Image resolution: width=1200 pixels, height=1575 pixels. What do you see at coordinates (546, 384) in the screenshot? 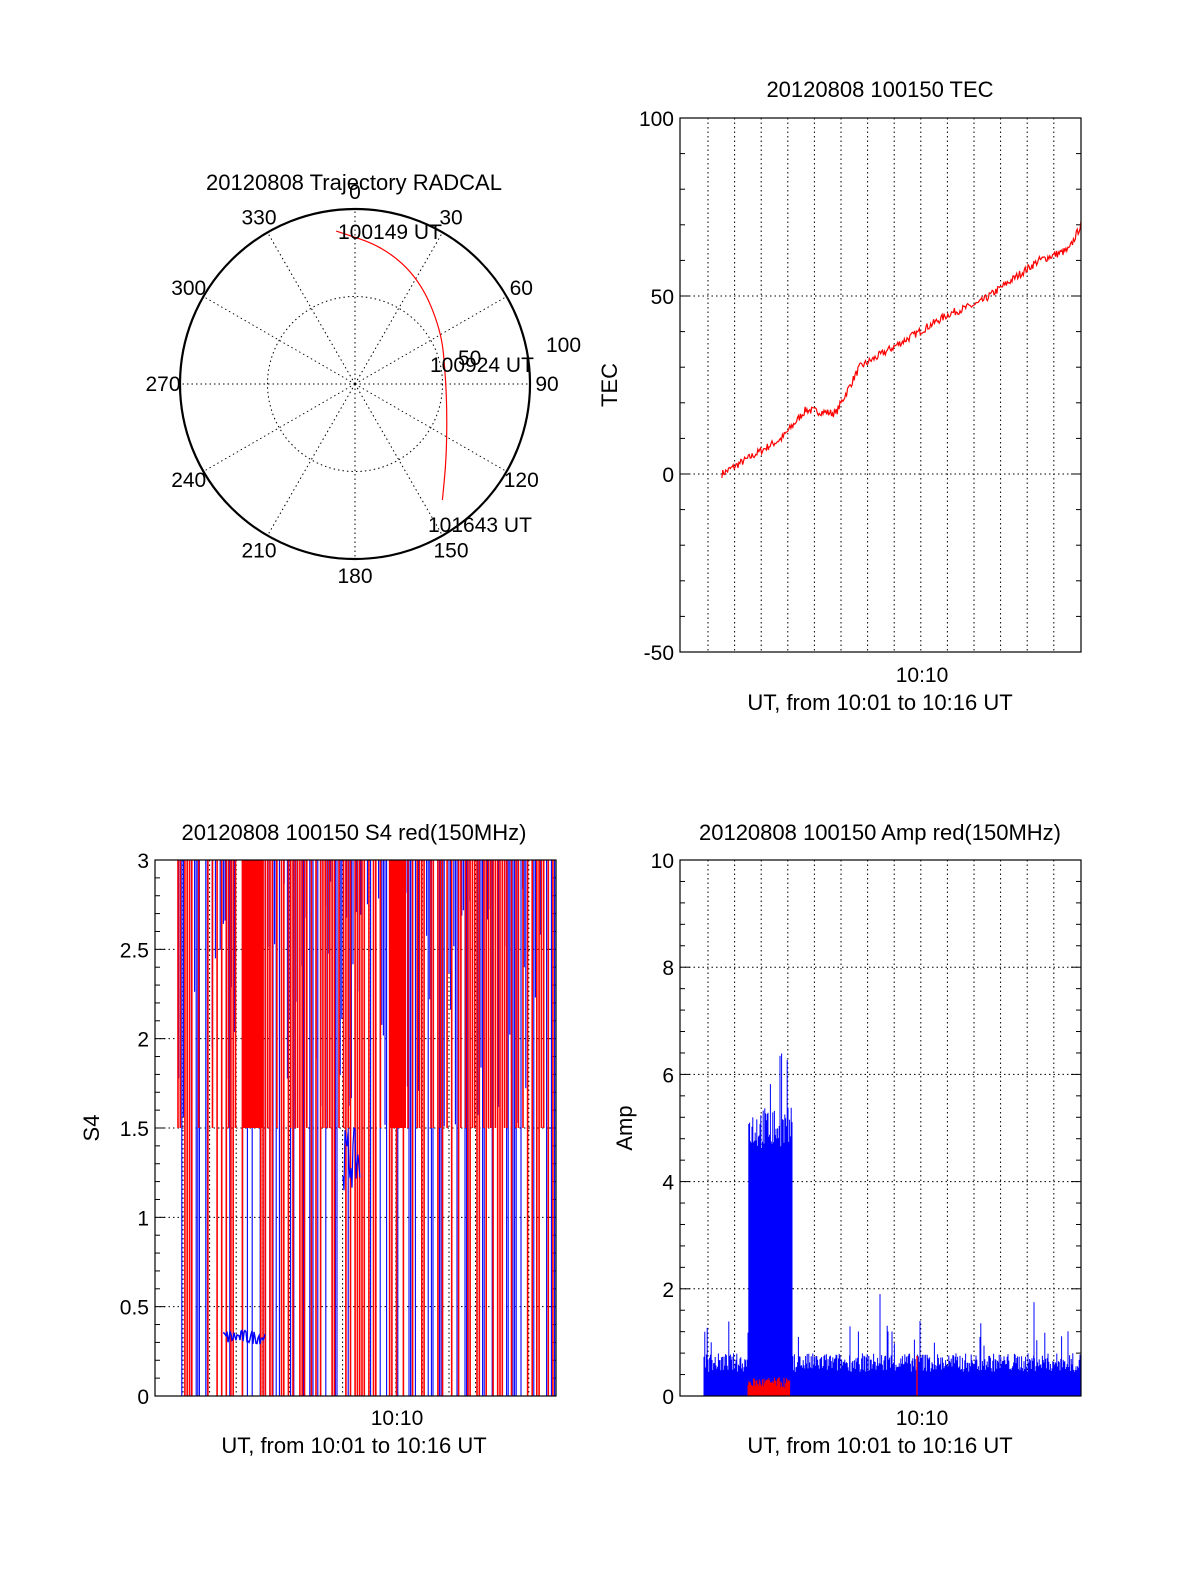
I see `polar-angle-label: 90` at bounding box center [546, 384].